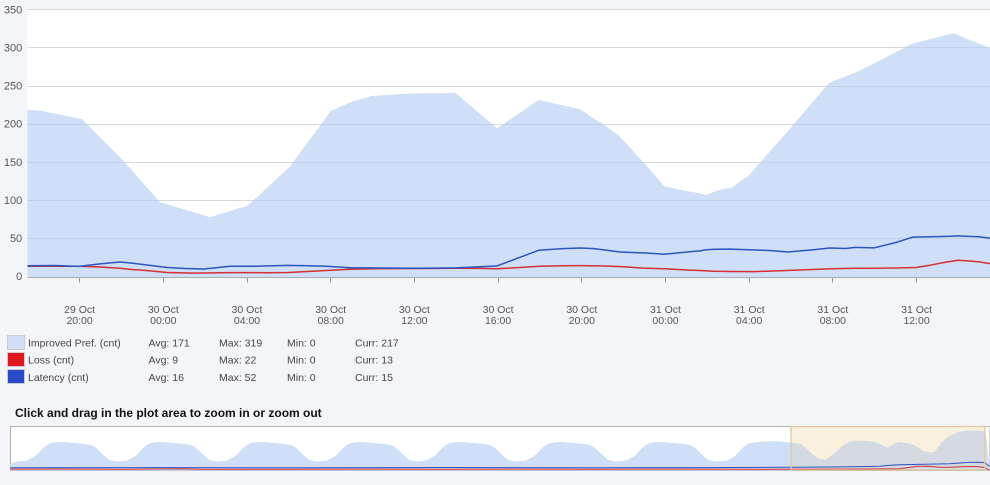  Describe the element at coordinates (13, 163) in the screenshot. I see `svg-text: 150` at that location.